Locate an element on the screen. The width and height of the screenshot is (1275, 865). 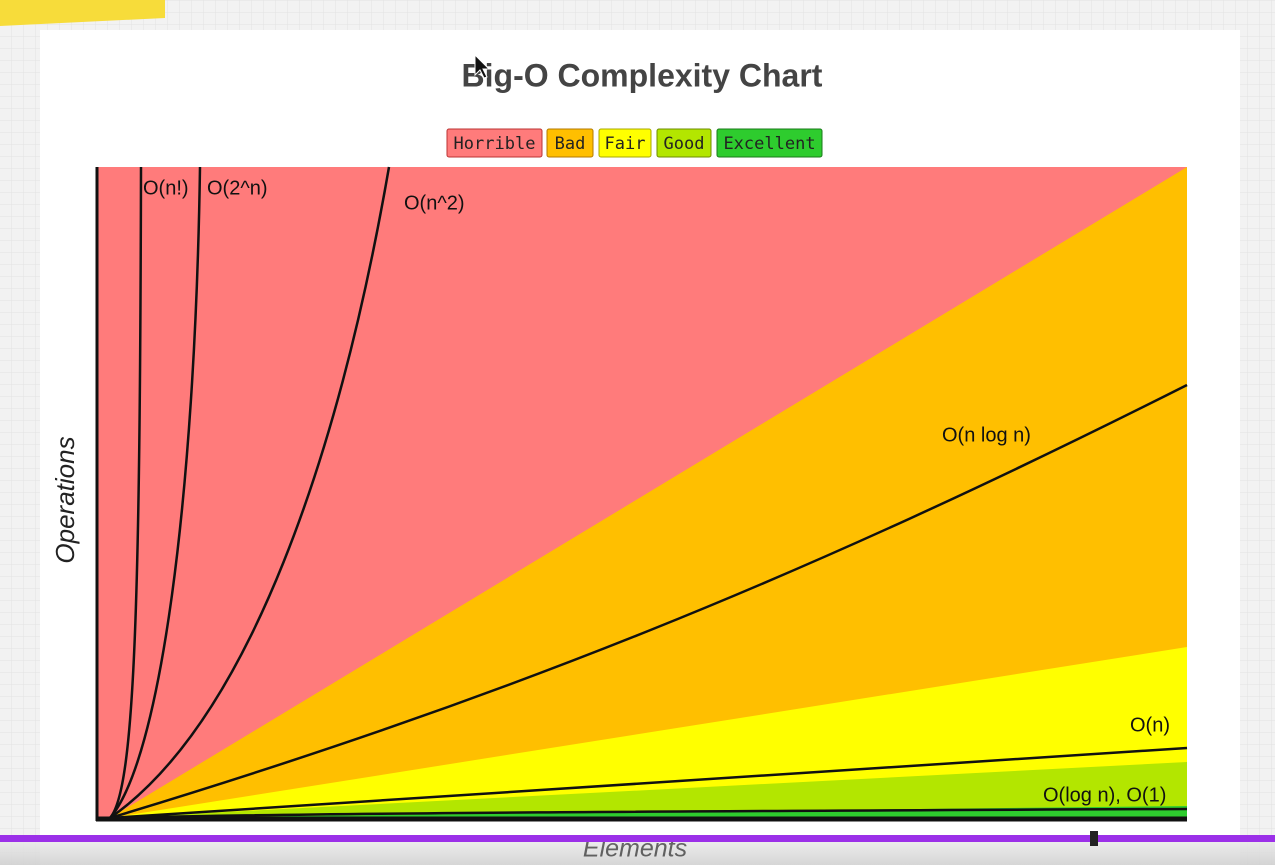
mouse-cursor is located at coordinates (482, 66).